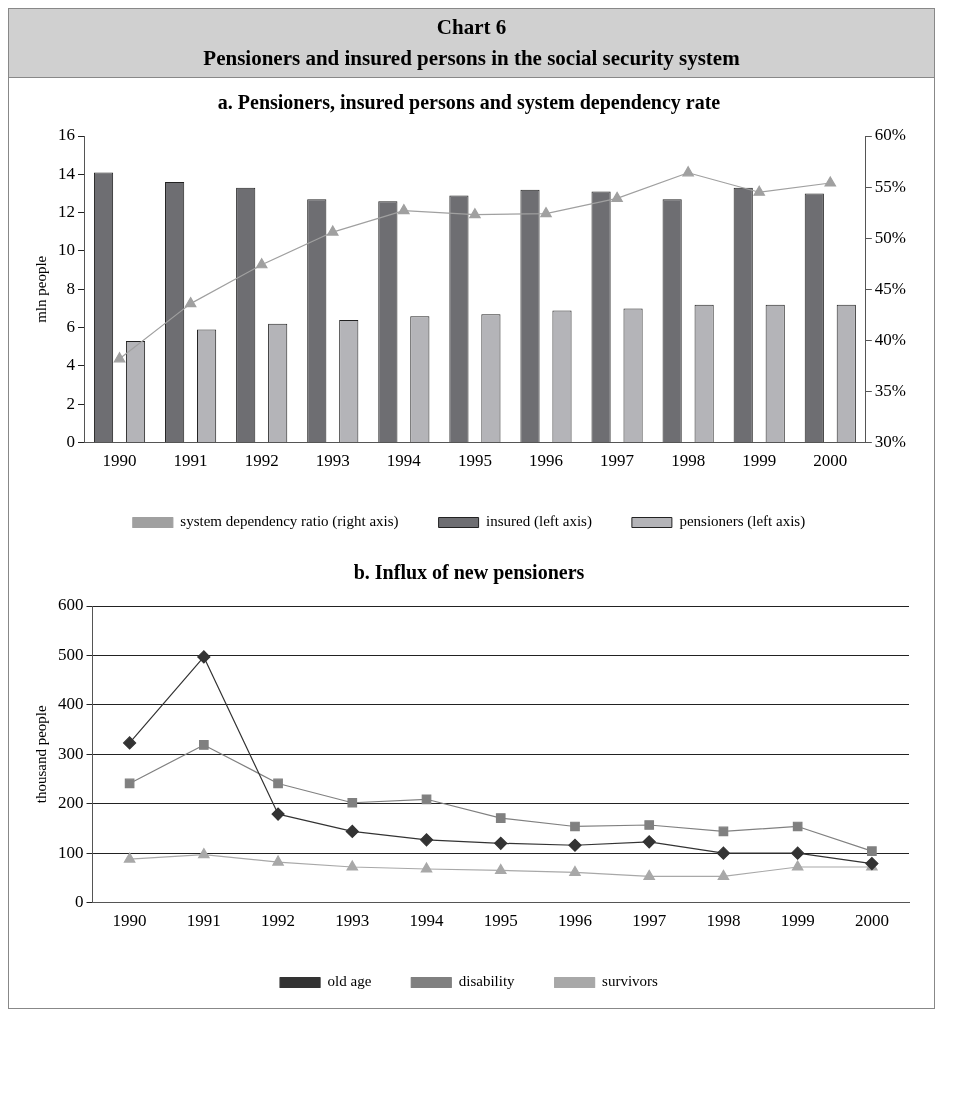 Image resolution: width=953 pixels, height=1099 pixels. I want to click on y2-tick-label: 60%, so click(890, 135).